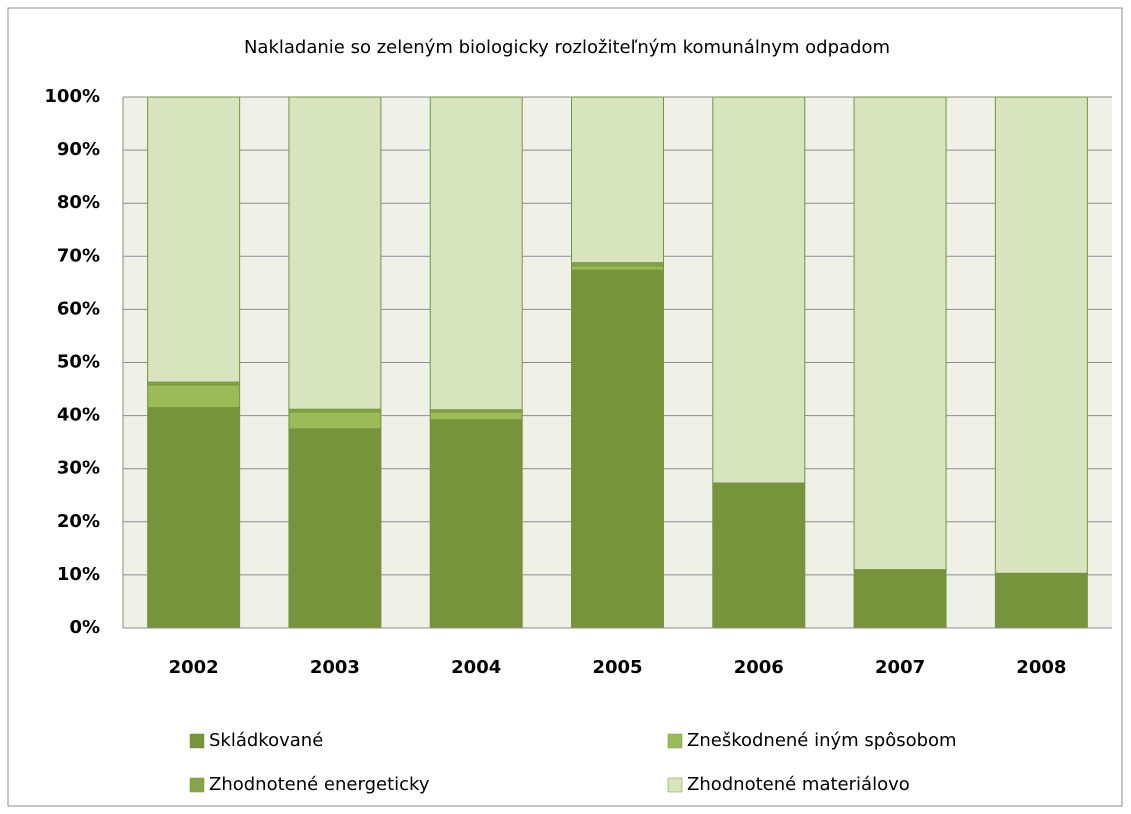  I want to click on y-tick-label: 100%, so click(72, 96).